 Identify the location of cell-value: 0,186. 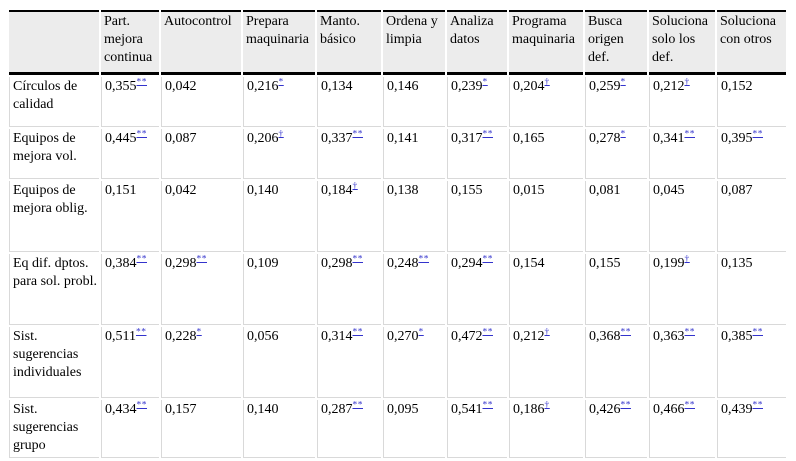
(529, 409).